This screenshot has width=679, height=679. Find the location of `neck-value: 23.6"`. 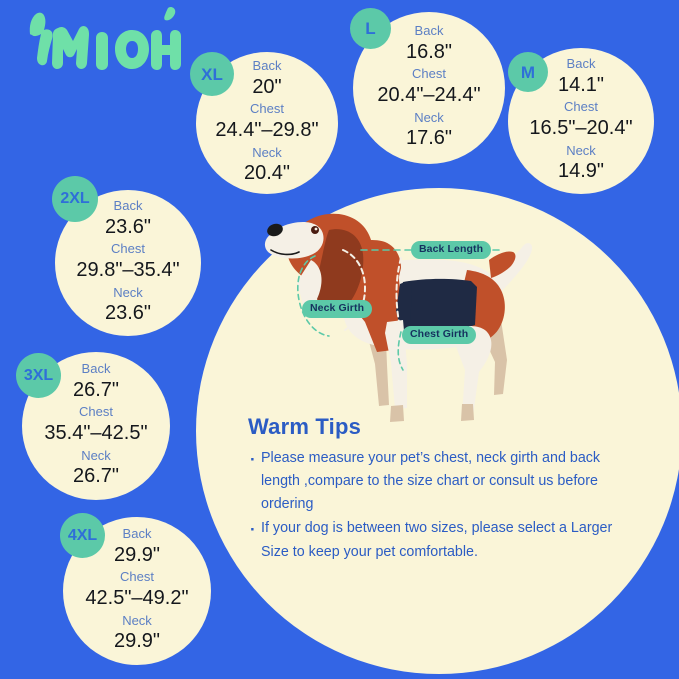

neck-value: 23.6" is located at coordinates (128, 313).